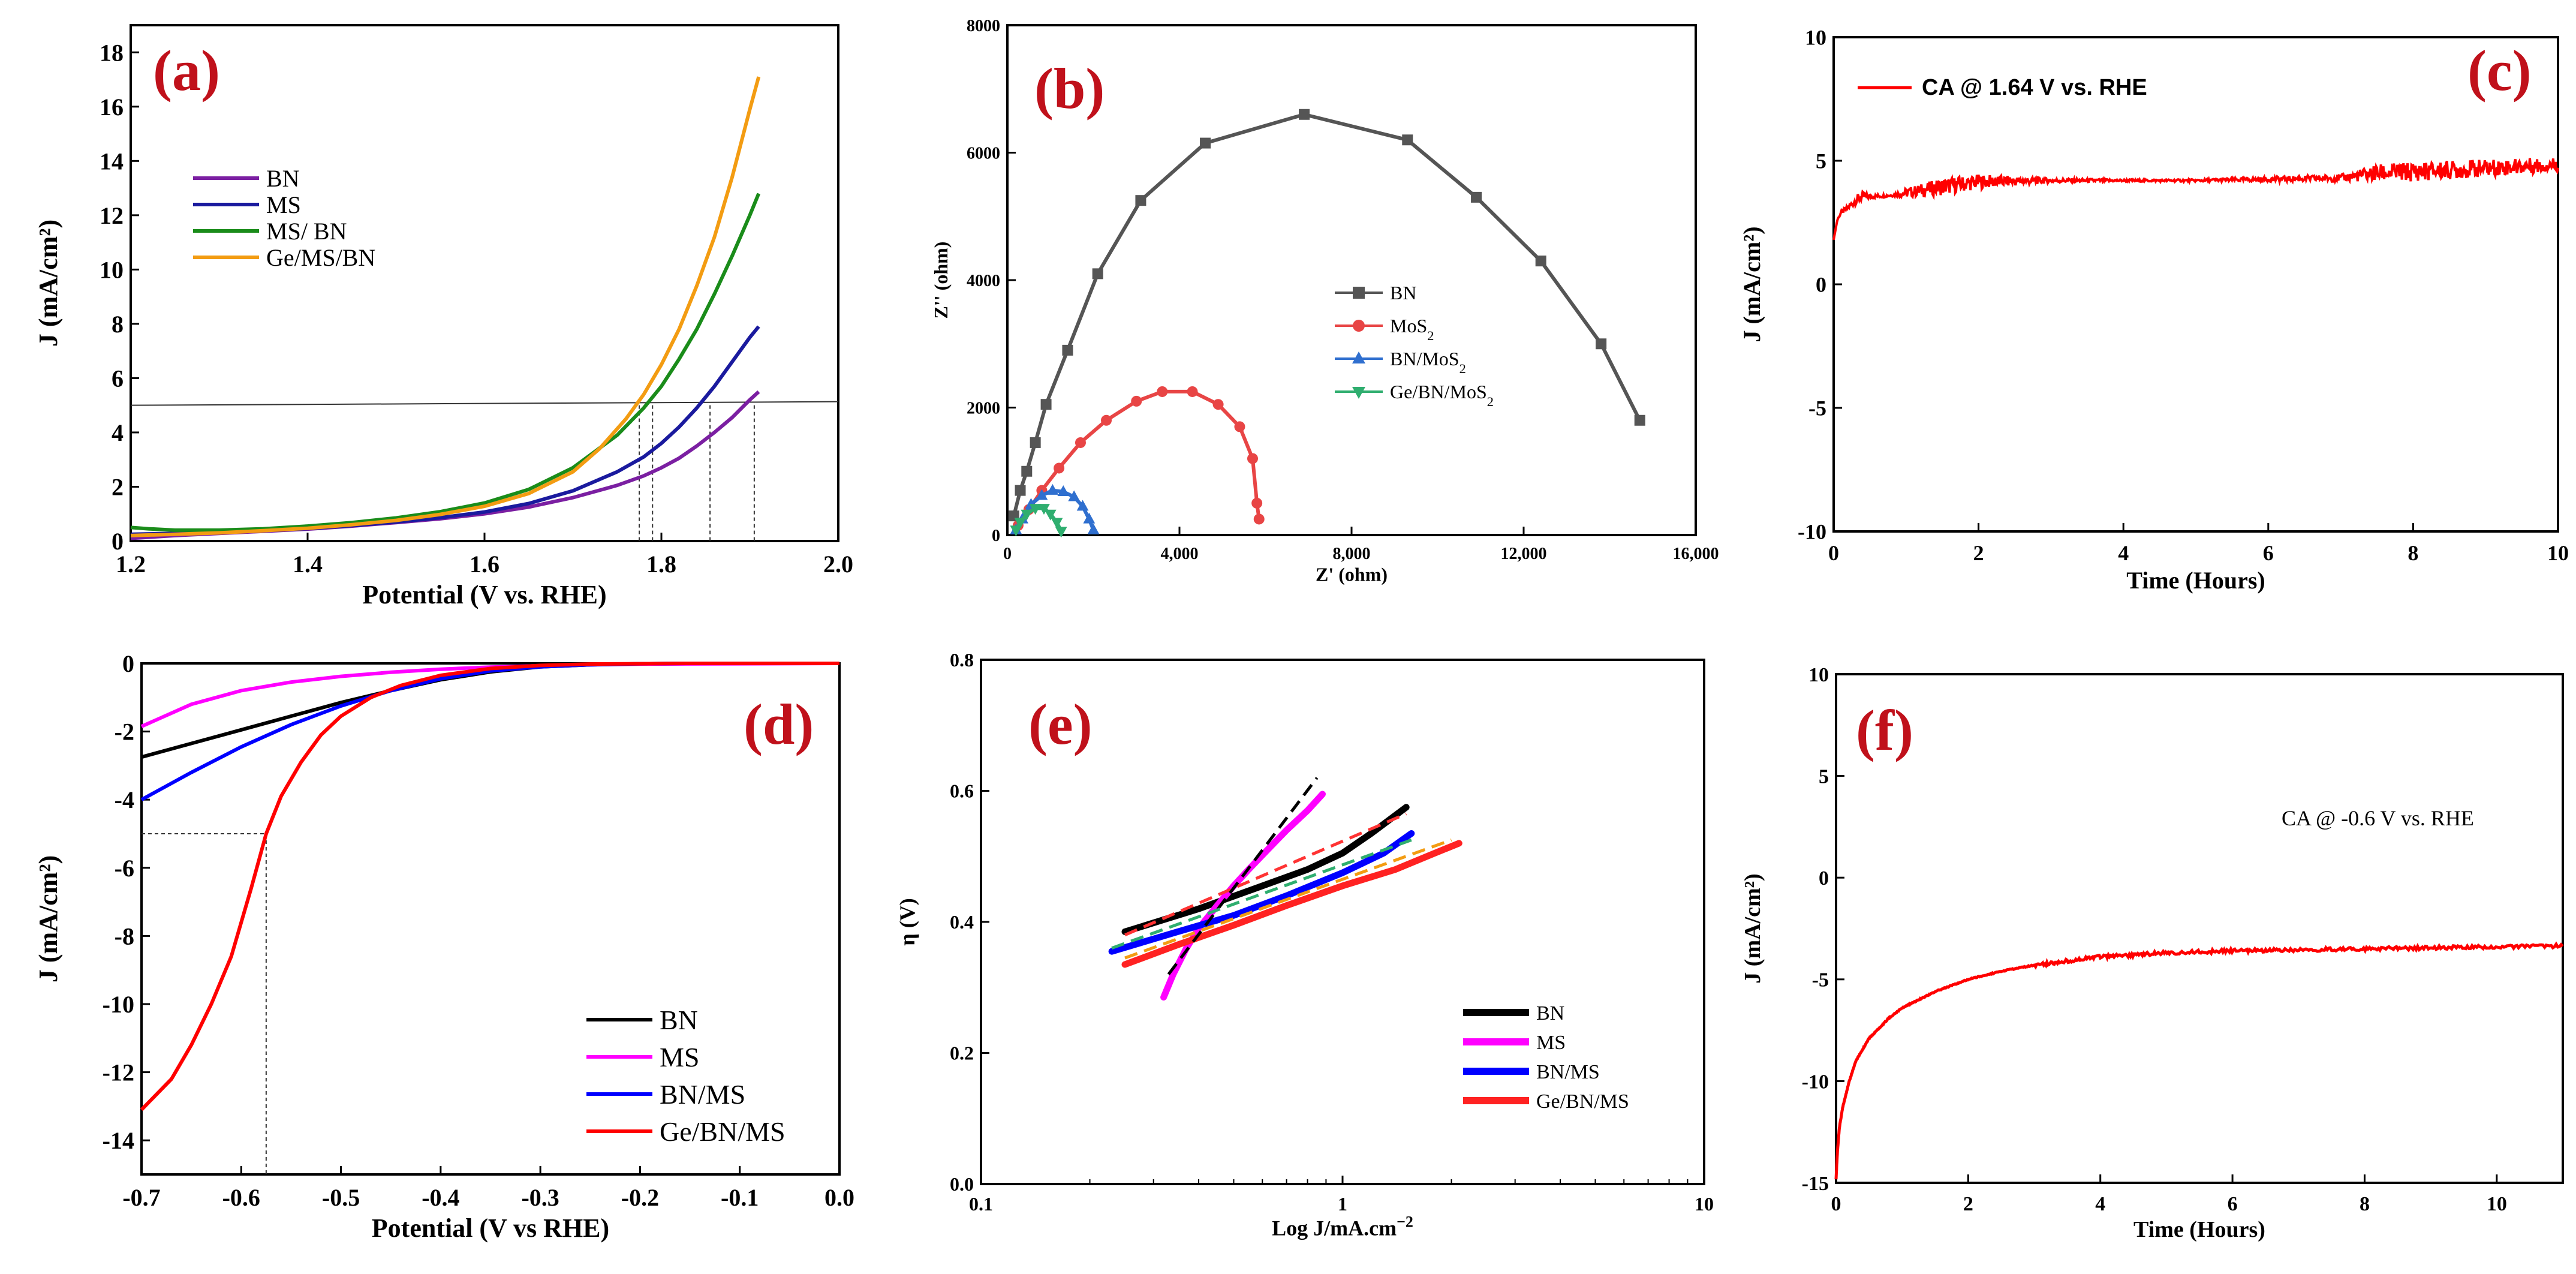  What do you see at coordinates (1352, 554) in the screenshot?
I see `x-tick-label: 8,000` at bounding box center [1352, 554].